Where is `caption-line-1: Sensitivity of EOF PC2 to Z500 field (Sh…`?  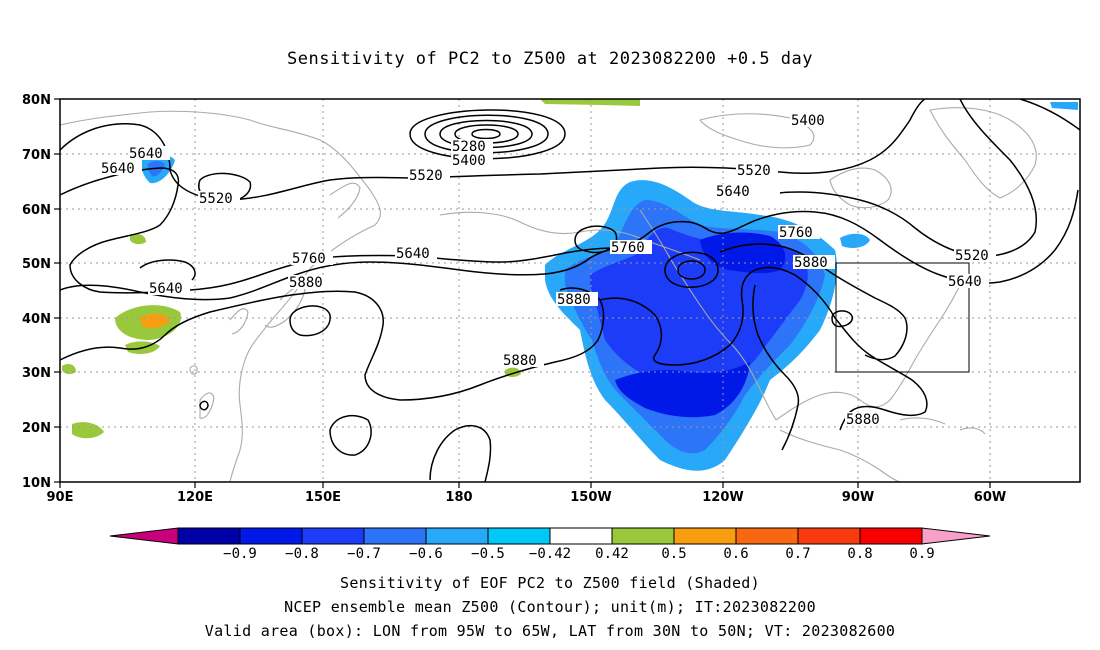
caption-line-1: Sensitivity of EOF PC2 to Z500 field (Sh… is located at coordinates (550, 583).